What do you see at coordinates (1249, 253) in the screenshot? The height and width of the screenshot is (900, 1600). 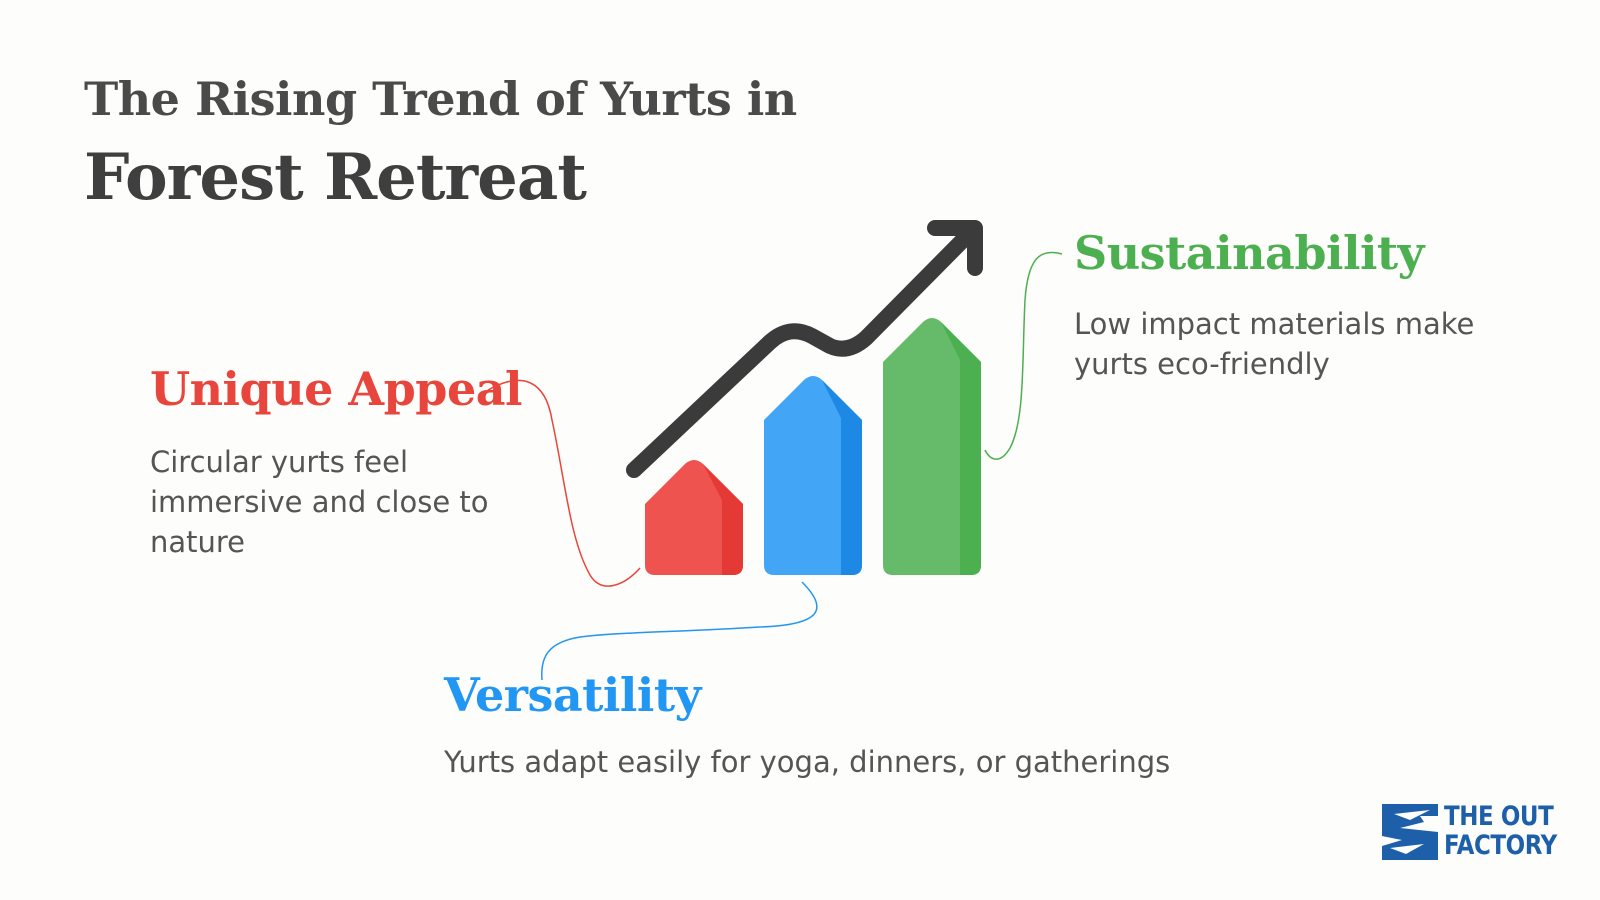 I see `sustainability-heading: Sustainability` at bounding box center [1249, 253].